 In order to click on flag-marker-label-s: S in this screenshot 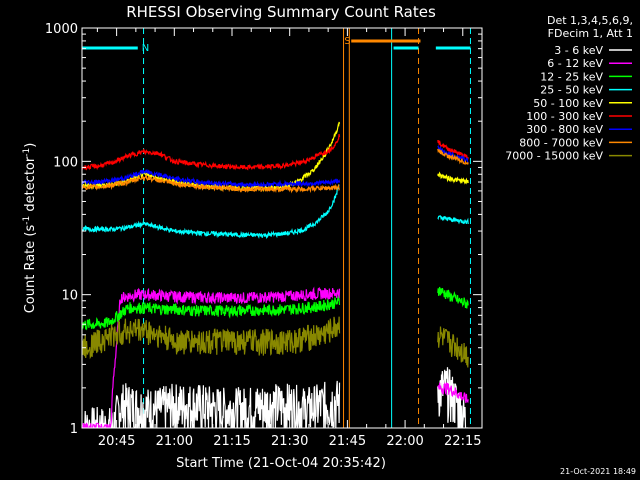, I will do `click(347, 41)`.